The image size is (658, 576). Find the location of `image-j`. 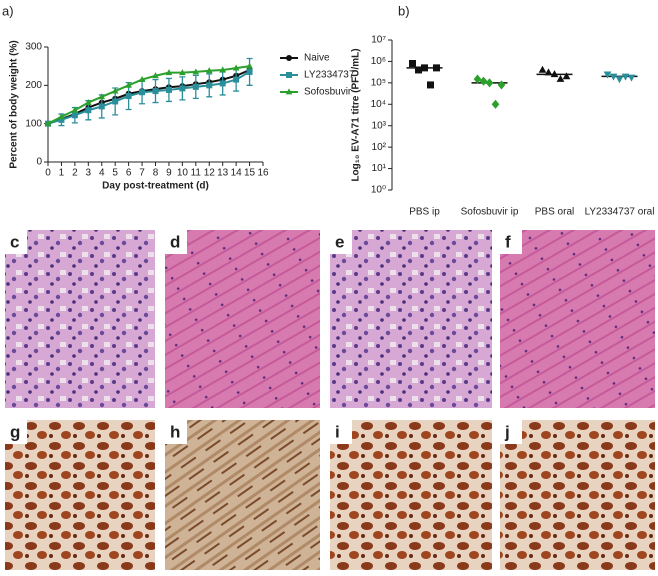

image-j is located at coordinates (577, 495).